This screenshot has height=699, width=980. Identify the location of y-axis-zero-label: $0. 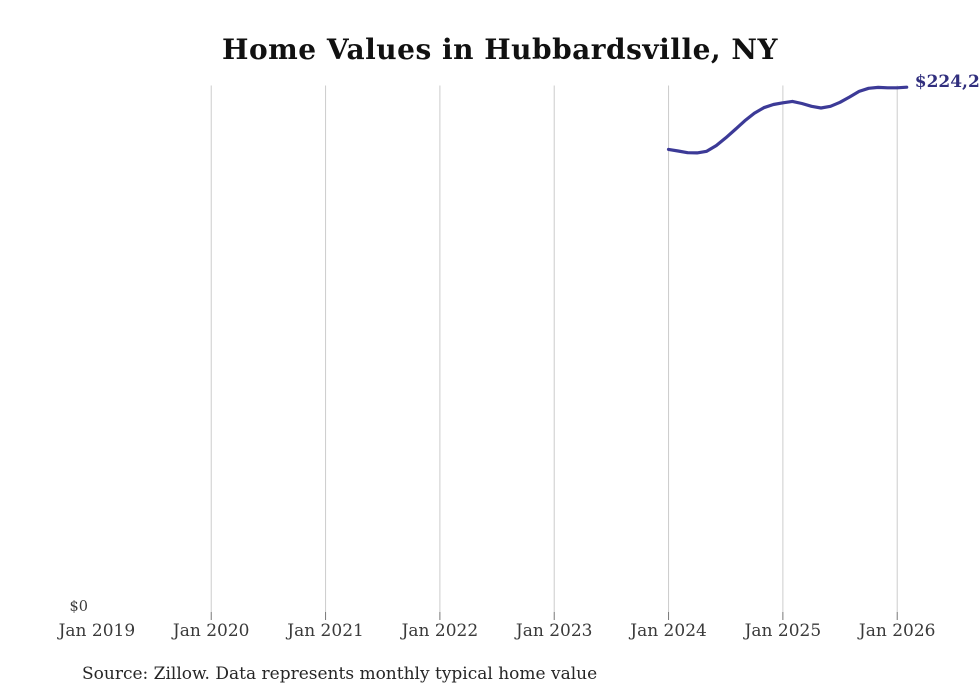
(78, 607).